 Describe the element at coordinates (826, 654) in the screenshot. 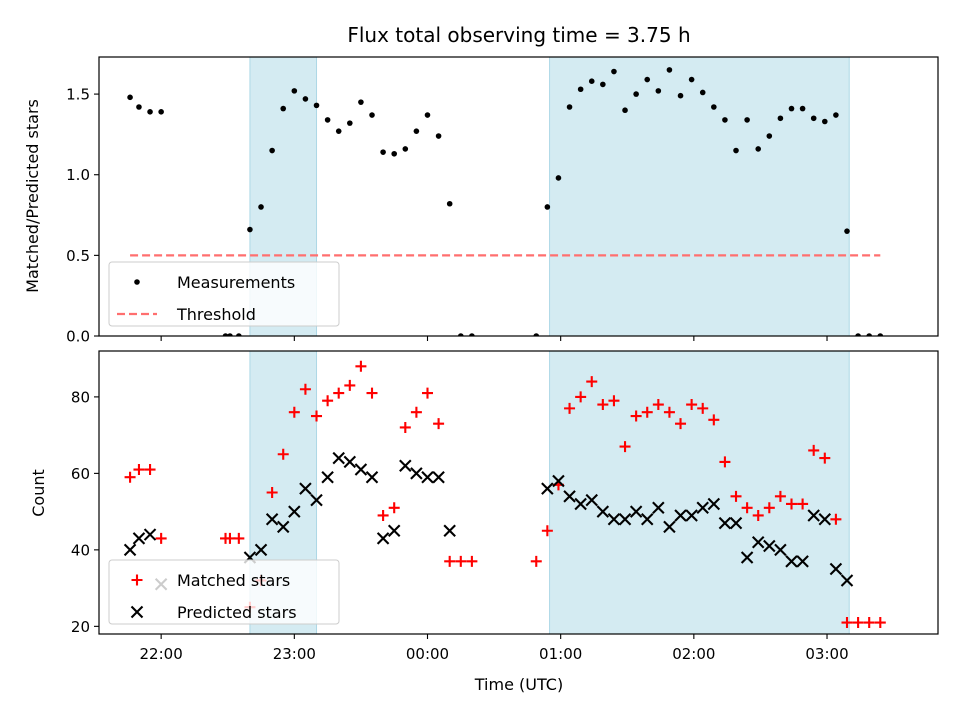

I see `x-tick-label: 03:00` at that location.